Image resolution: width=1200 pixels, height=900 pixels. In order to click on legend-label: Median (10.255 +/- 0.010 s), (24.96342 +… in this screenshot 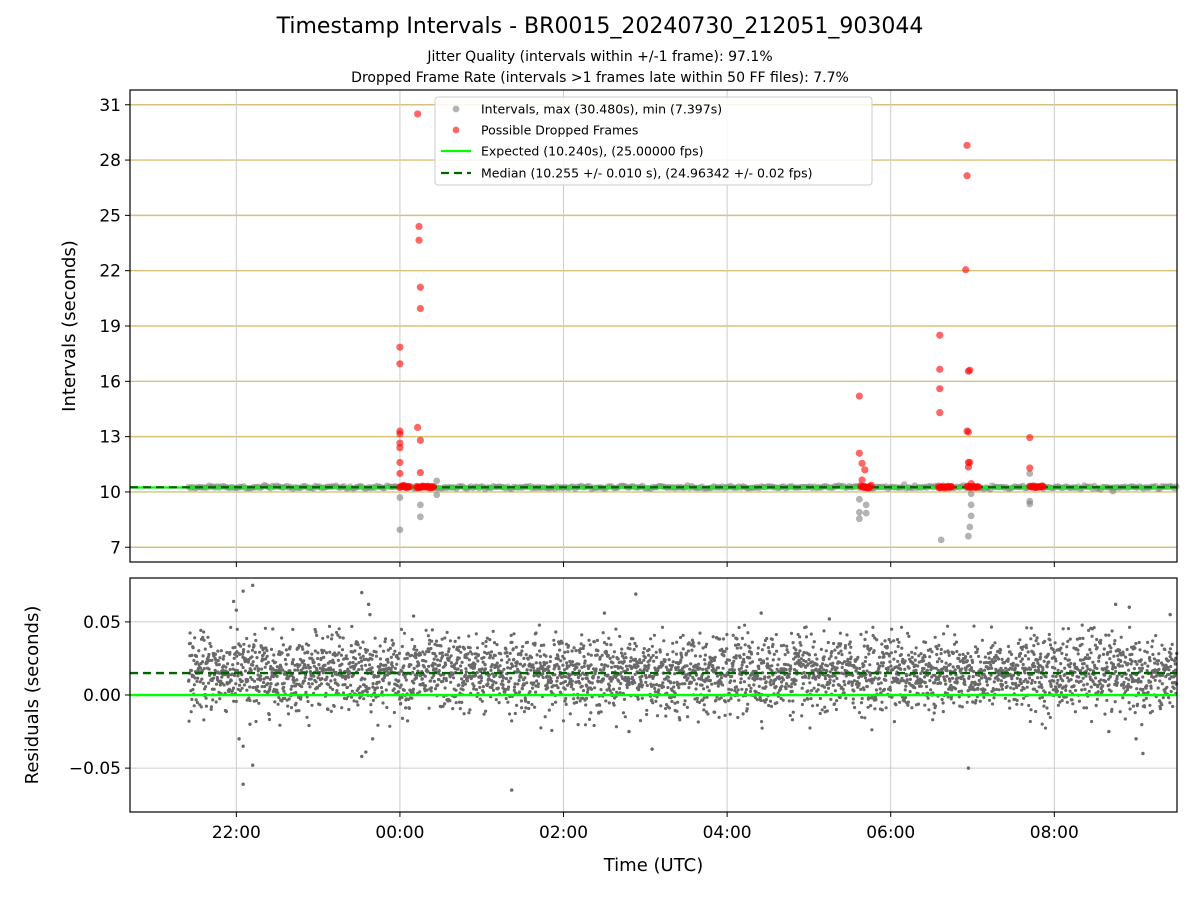, I will do `click(646, 173)`.